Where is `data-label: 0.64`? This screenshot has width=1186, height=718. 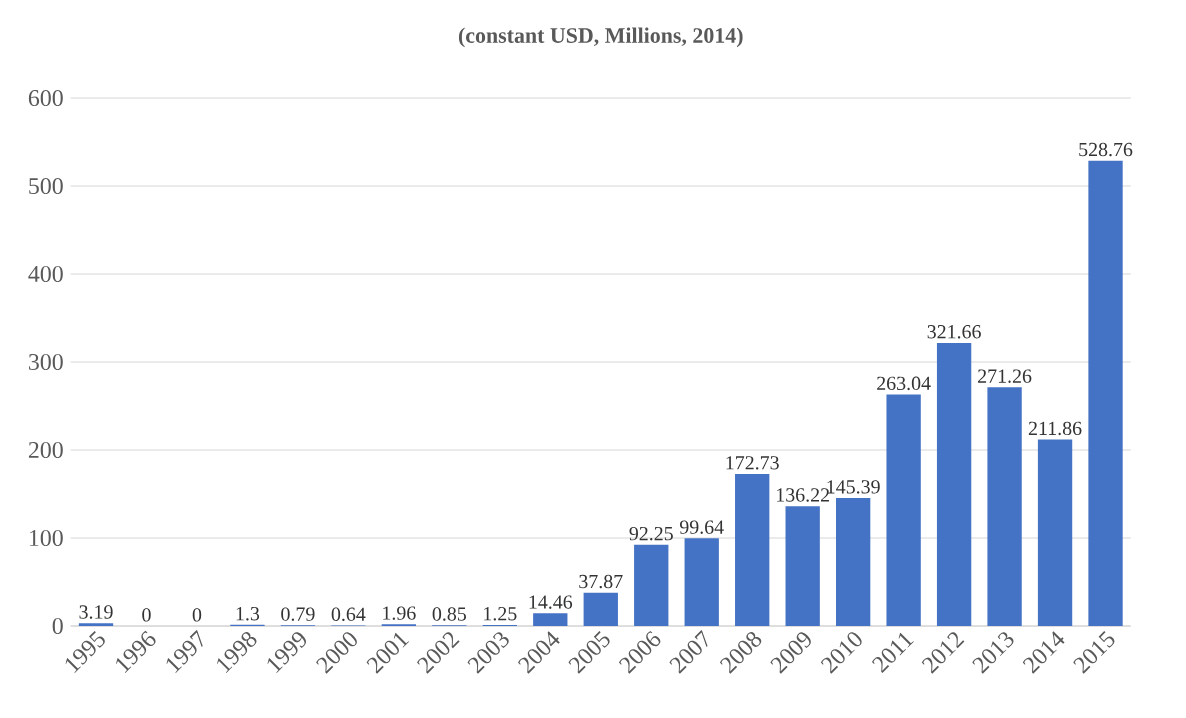
data-label: 0.64 is located at coordinates (348, 614).